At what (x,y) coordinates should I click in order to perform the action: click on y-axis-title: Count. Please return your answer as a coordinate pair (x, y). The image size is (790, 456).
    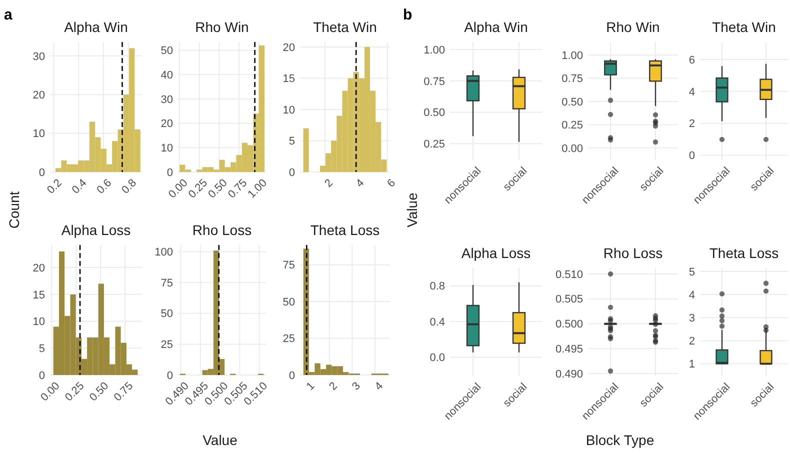
    Looking at the image, I should click on (14, 210).